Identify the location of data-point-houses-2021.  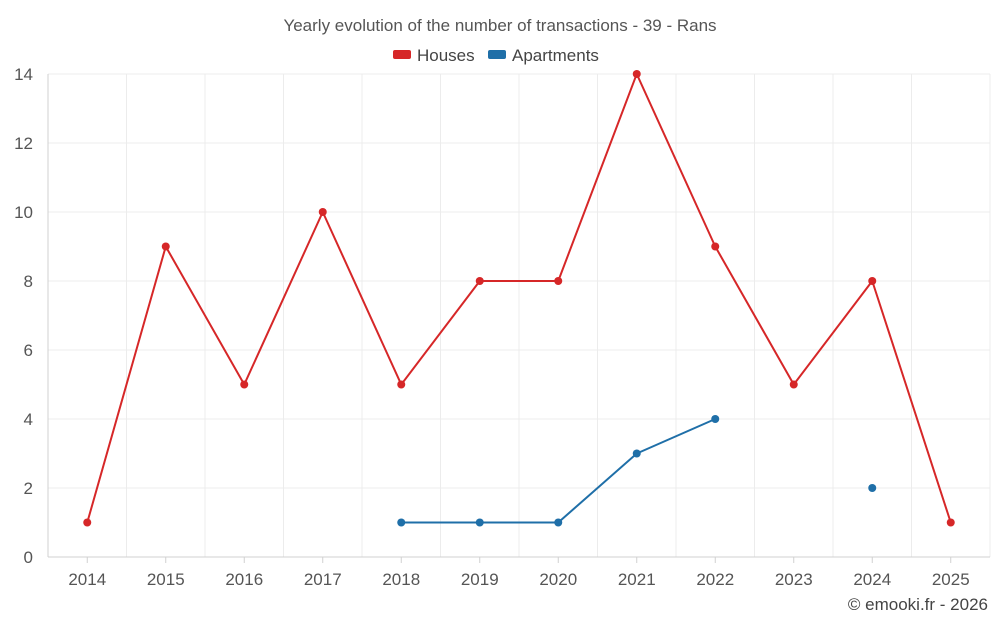
(636, 74).